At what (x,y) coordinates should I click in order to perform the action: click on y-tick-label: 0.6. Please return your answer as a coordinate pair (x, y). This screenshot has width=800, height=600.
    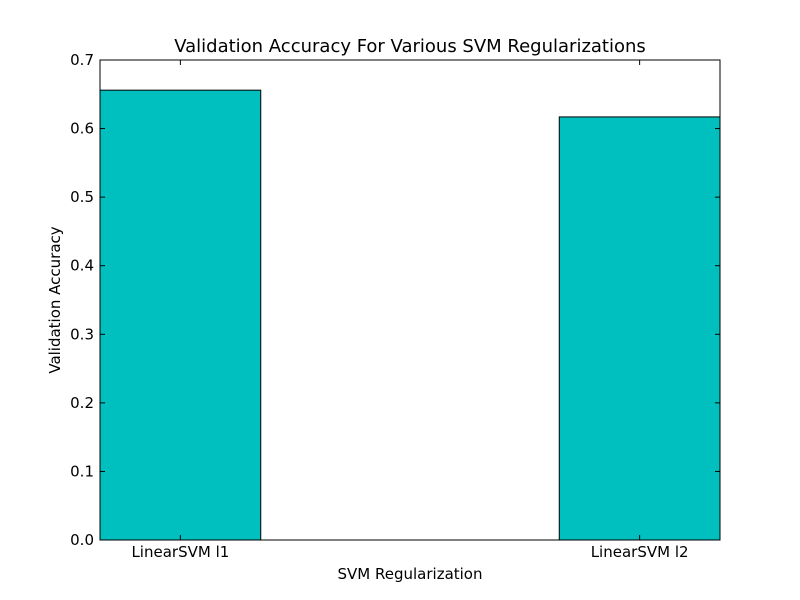
    Looking at the image, I should click on (82, 129).